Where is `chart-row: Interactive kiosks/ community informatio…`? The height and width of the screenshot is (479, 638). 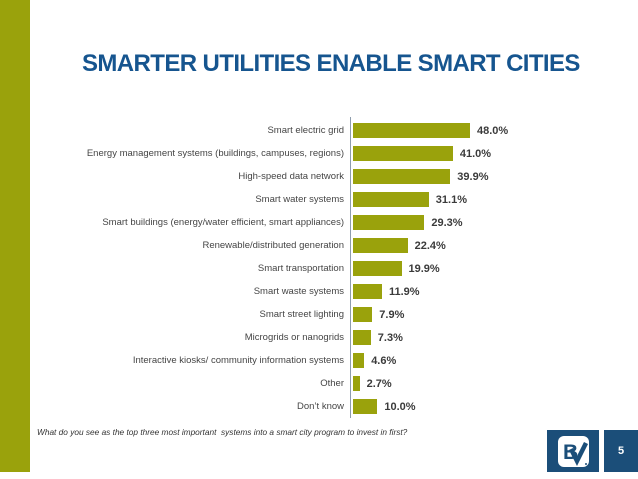
chart-row: Interactive kiosks/ community informatio… is located at coordinates (320, 360).